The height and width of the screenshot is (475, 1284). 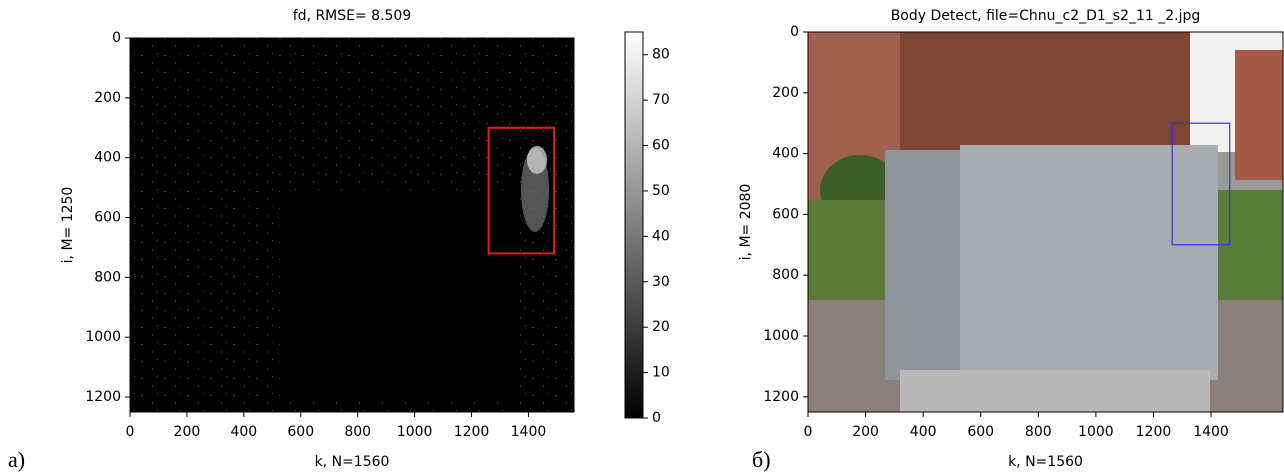 What do you see at coordinates (656, 418) in the screenshot?
I see `colorbar-tick-label: 0` at bounding box center [656, 418].